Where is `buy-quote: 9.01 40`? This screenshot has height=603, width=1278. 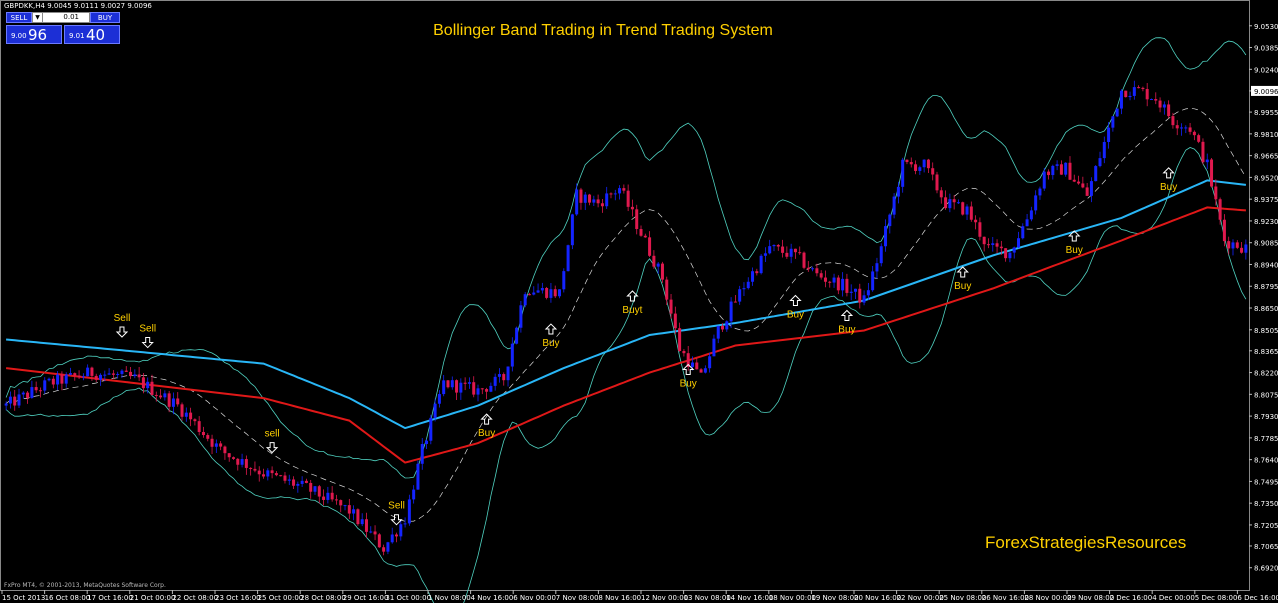
buy-quote: 9.01 40 is located at coordinates (92, 34).